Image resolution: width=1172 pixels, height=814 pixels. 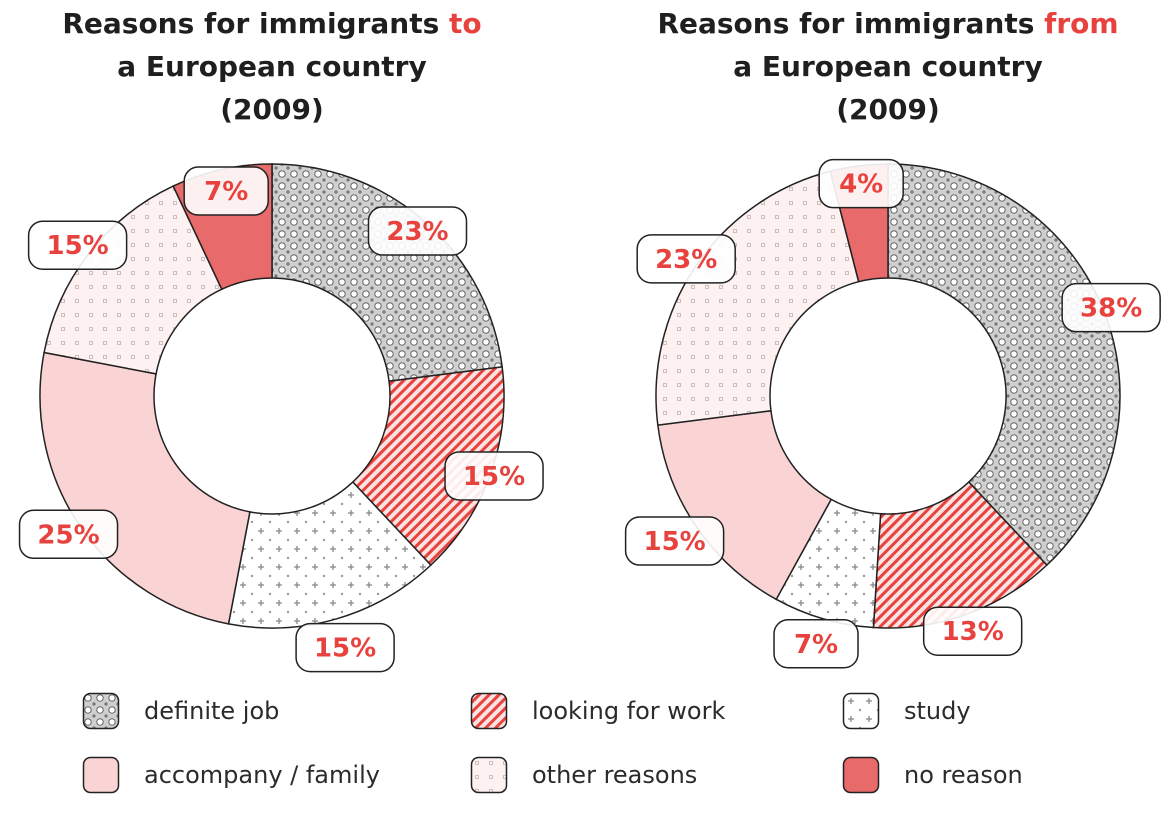 I want to click on chart-title-line: Reasons for immigrants to, so click(x=272, y=23).